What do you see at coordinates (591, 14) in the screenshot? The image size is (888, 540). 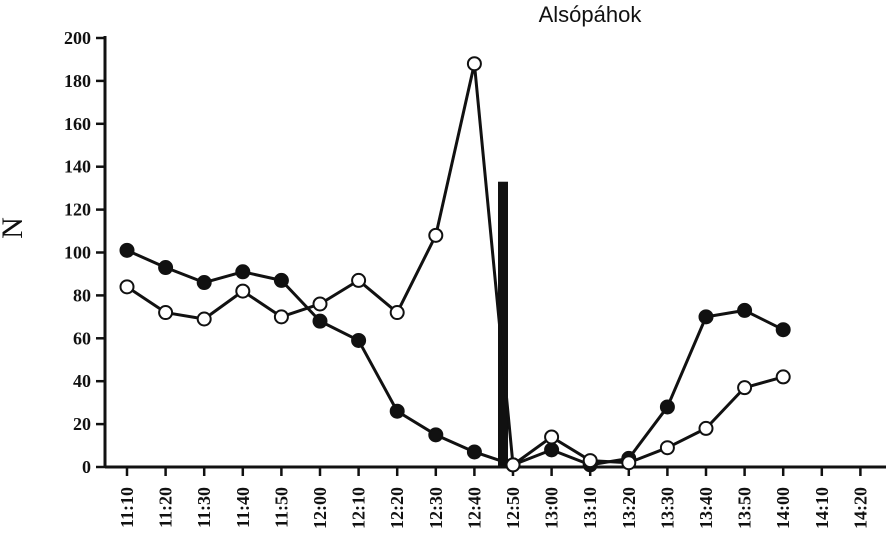 I see `chart-title: Alsópáhok` at bounding box center [591, 14].